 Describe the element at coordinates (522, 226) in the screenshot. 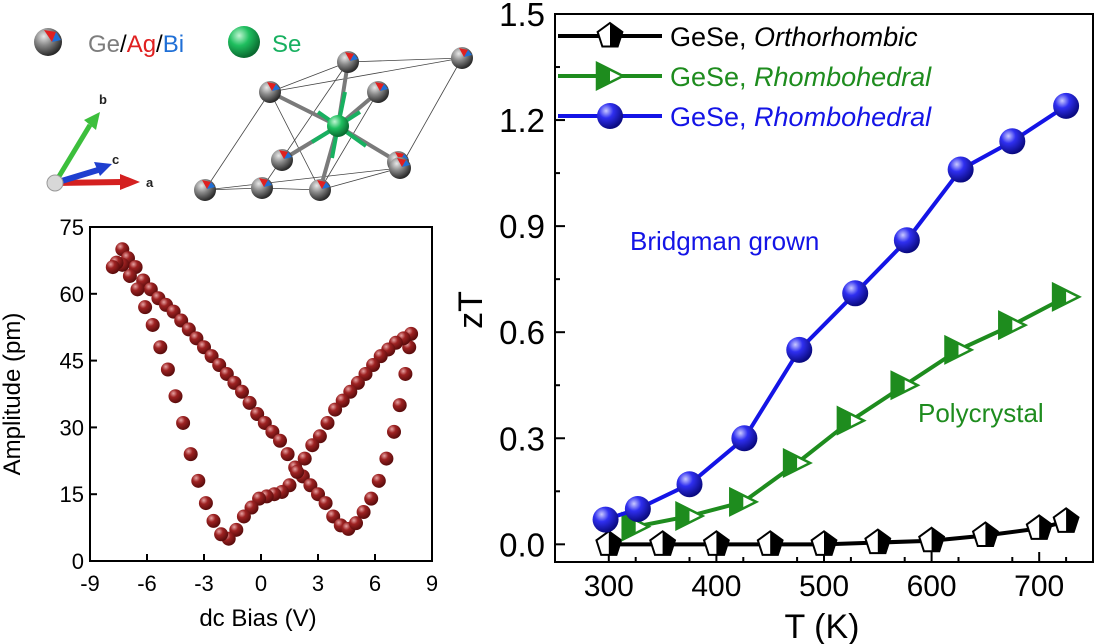

I see `y-tick-label: 0.9` at that location.